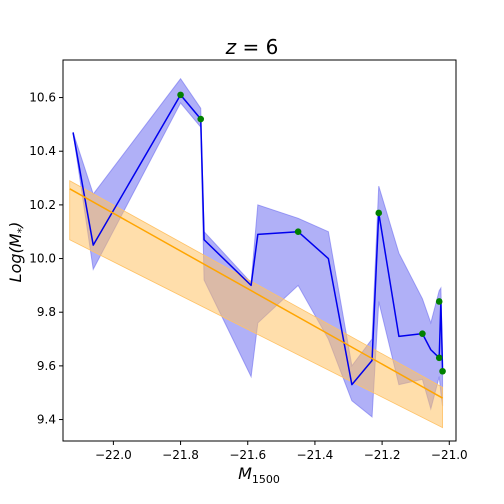 Image resolution: width=504 pixels, height=504 pixels. I want to click on x-tick-label: −21.2, so click(382, 455).